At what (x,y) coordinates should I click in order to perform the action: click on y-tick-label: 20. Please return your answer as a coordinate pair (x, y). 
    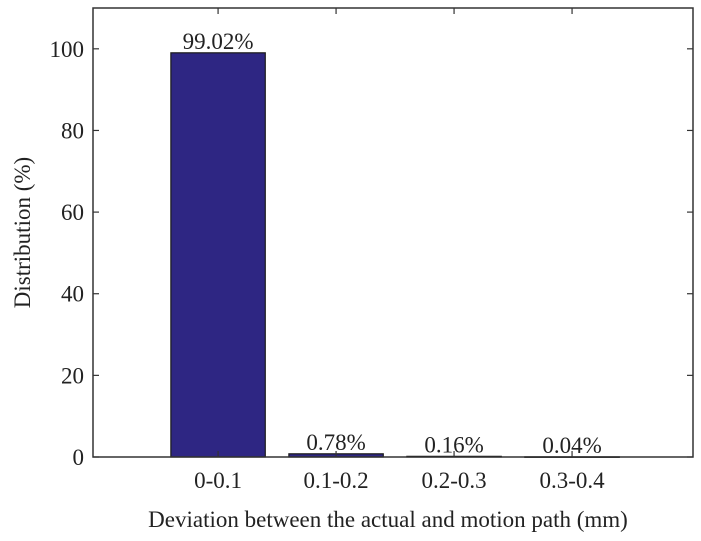
    Looking at the image, I should click on (72, 375).